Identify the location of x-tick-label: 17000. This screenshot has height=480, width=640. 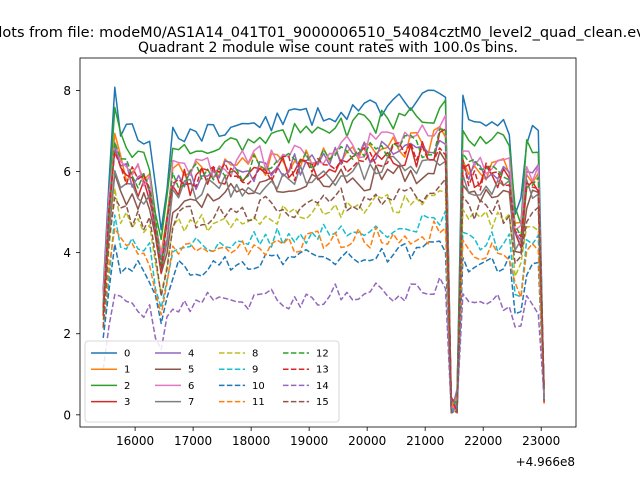
(193, 441).